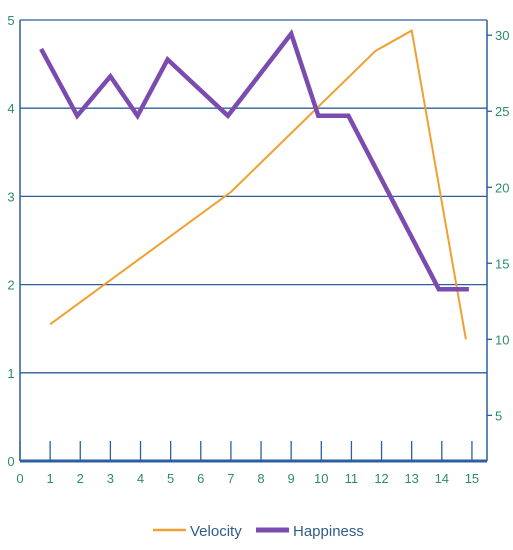  I want to click on legend-label-velocity: Velocity, so click(216, 531).